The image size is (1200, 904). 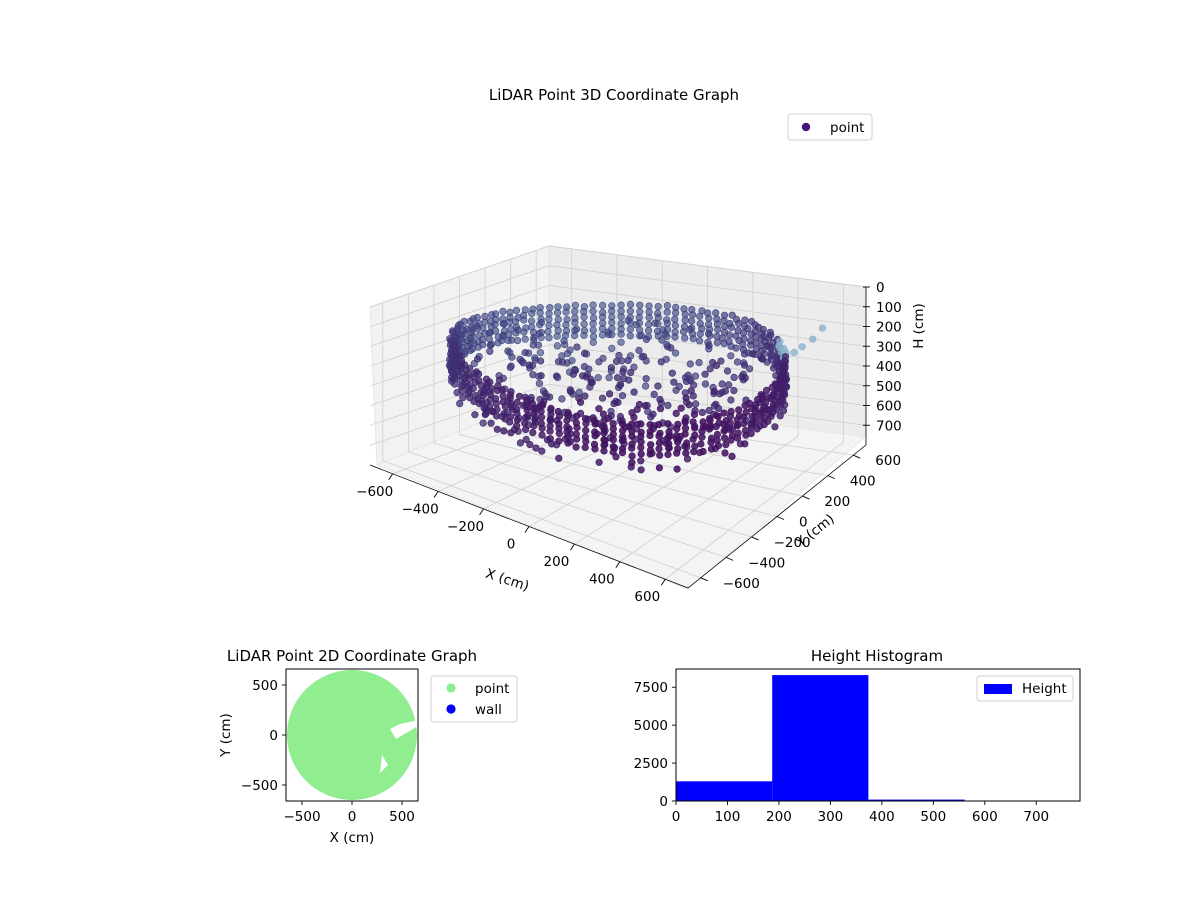 I want to click on x-tick-label-hist: 300, so click(x=831, y=817).